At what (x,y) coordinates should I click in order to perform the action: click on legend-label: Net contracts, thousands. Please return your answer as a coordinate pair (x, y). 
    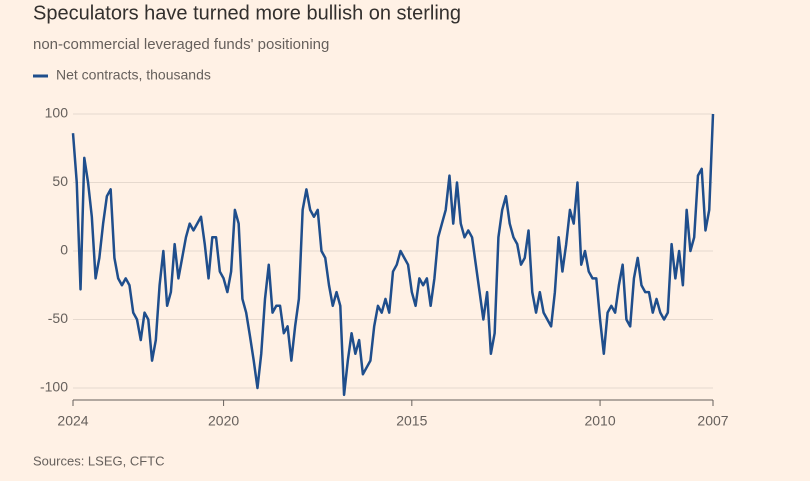
    Looking at the image, I should click on (133, 75).